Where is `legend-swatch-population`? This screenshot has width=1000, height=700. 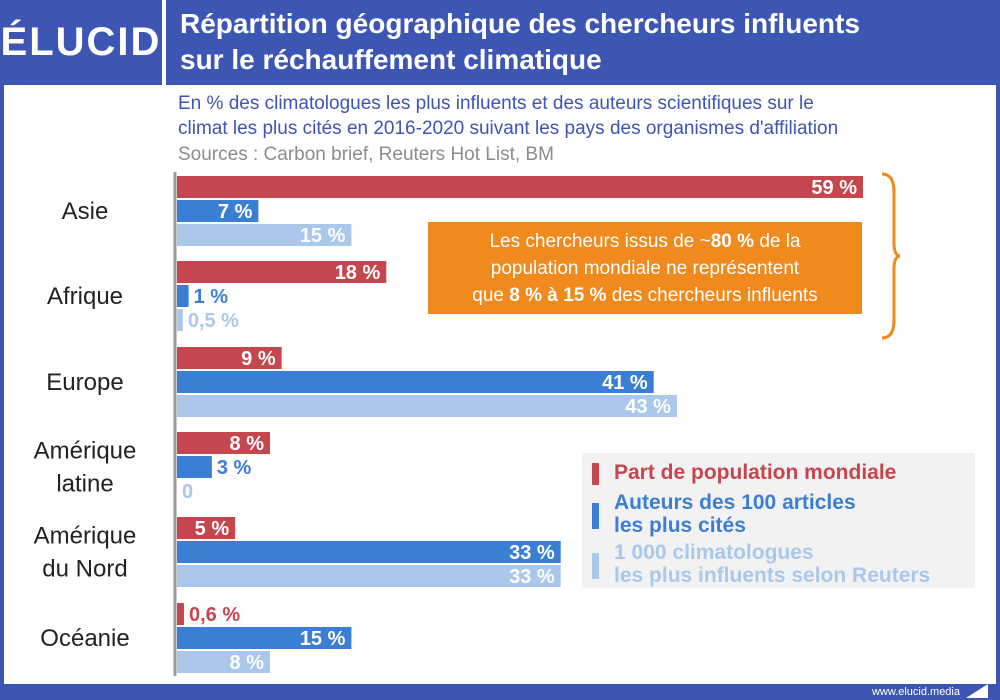 legend-swatch-population is located at coordinates (595, 474).